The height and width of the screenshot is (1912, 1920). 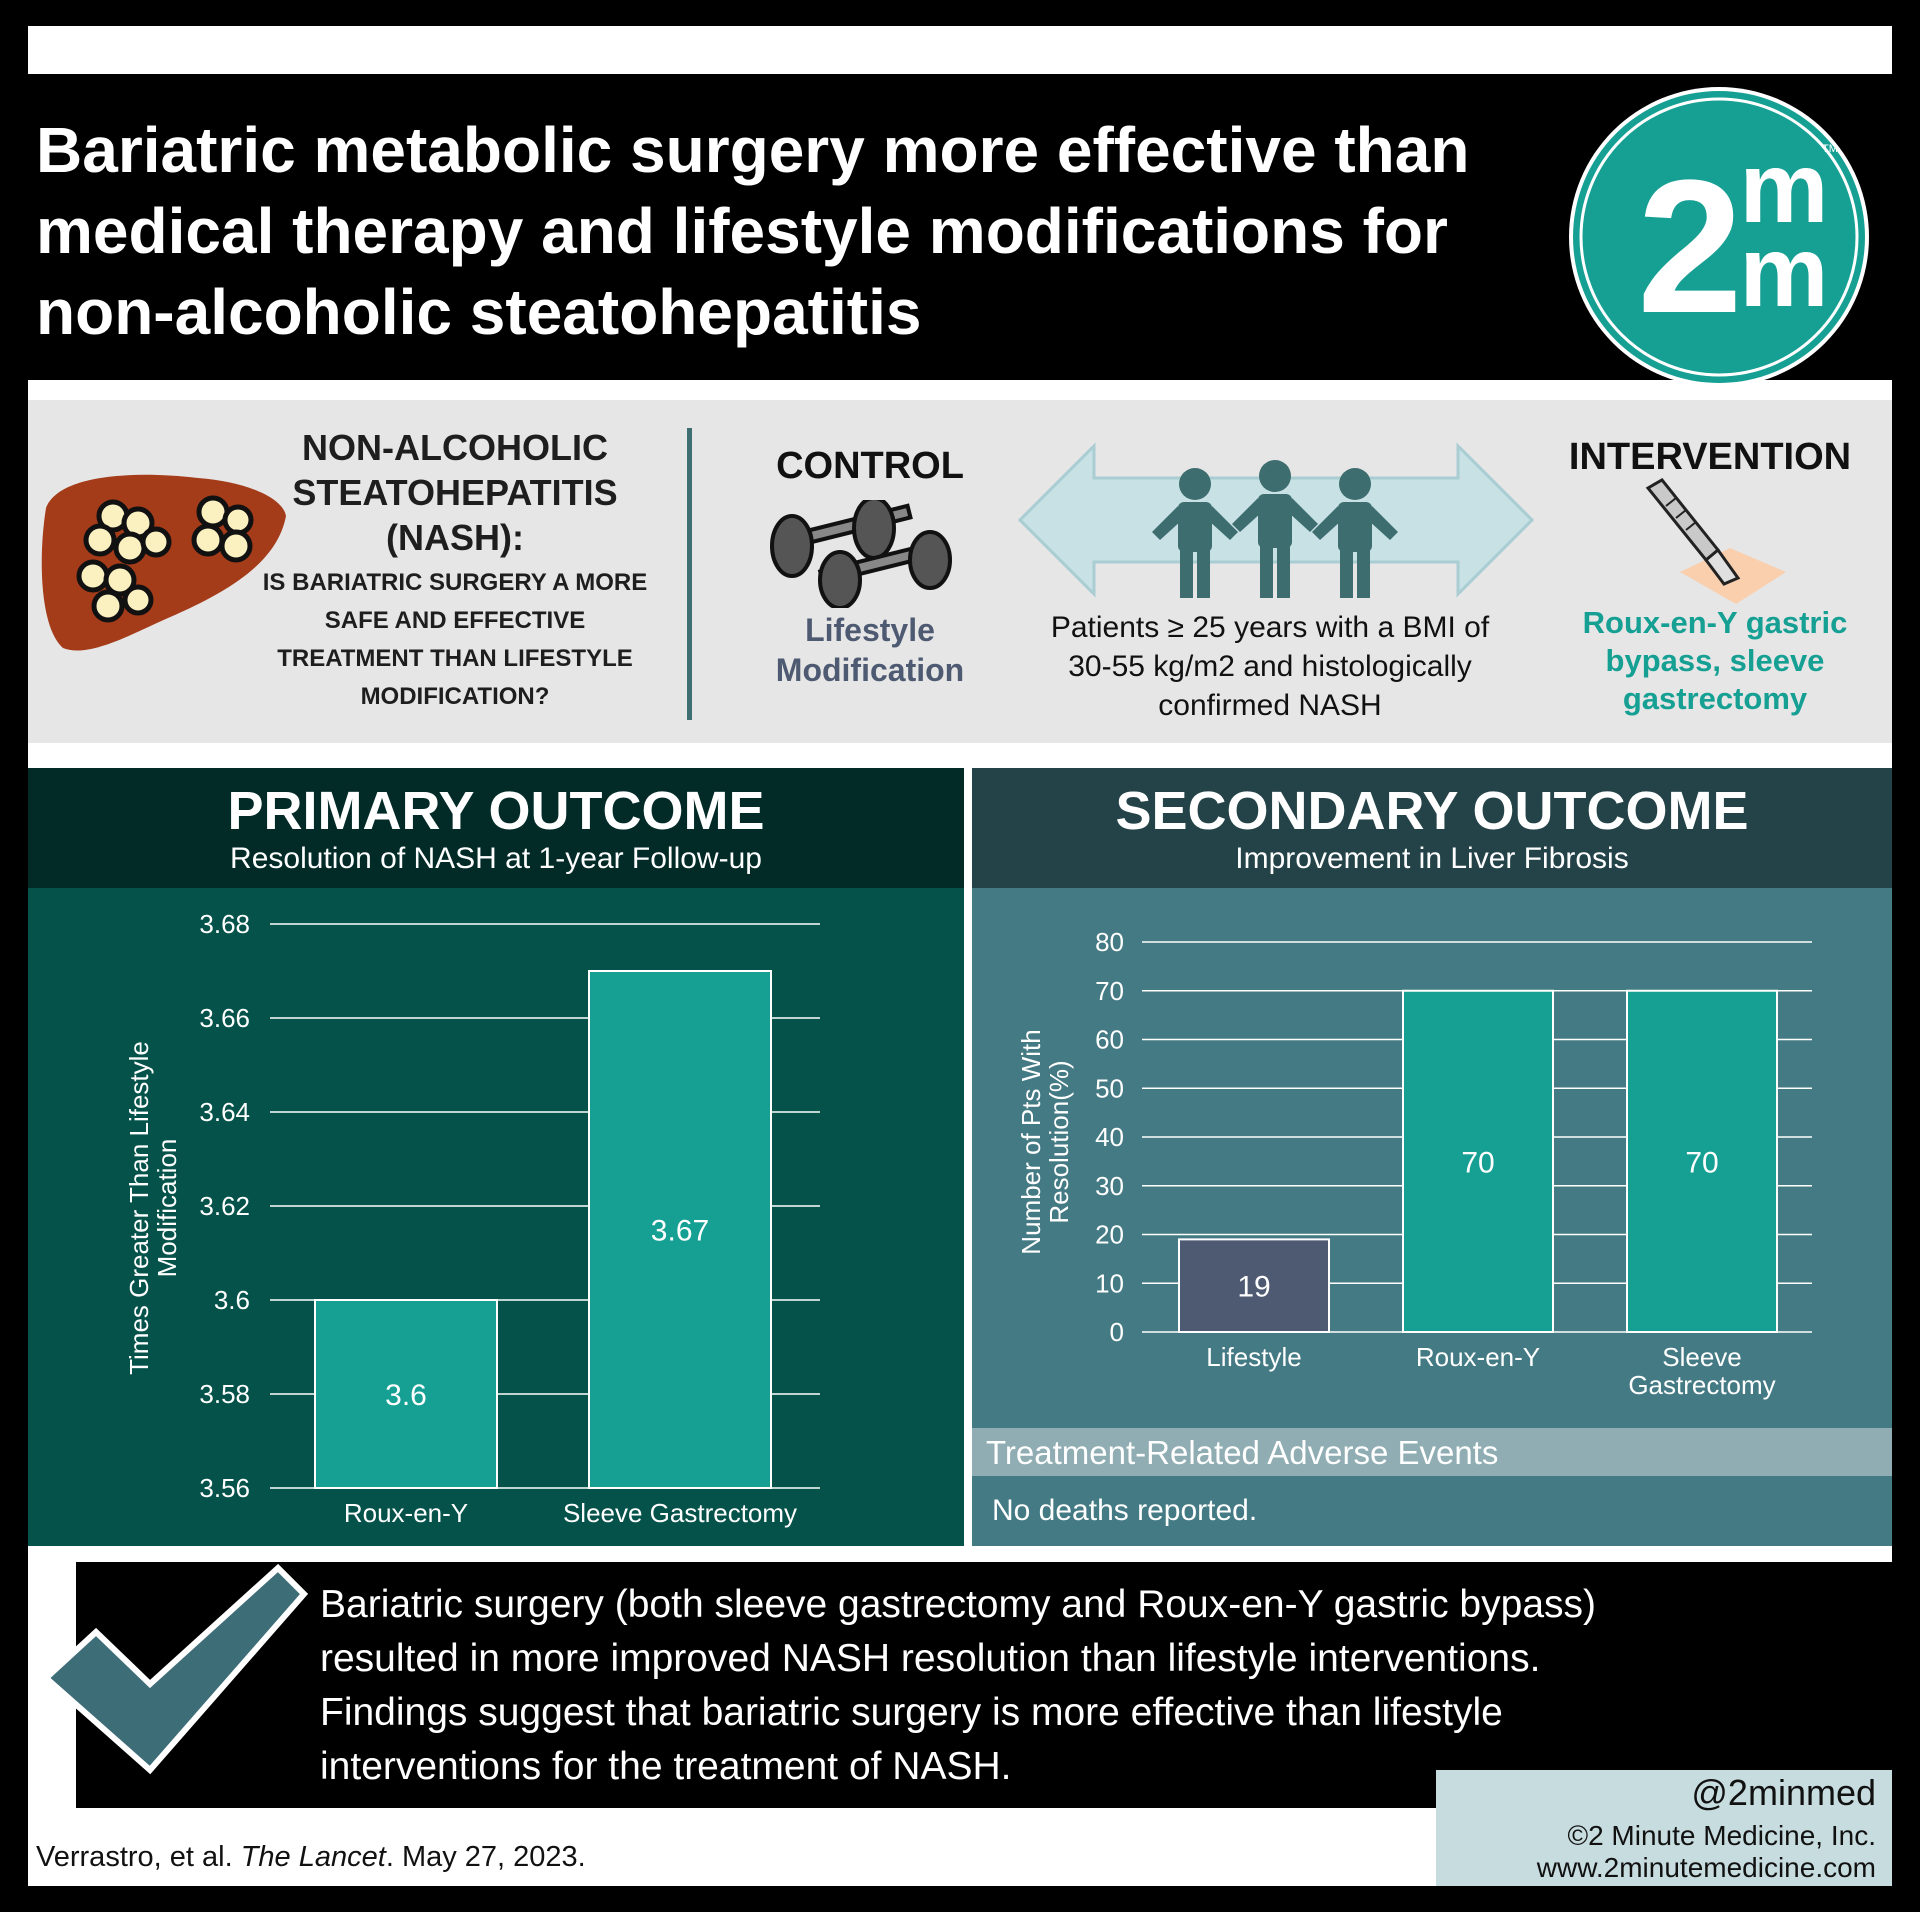 I want to click on title-line: non-alcoholic steatohepatitis, so click(x=479, y=312).